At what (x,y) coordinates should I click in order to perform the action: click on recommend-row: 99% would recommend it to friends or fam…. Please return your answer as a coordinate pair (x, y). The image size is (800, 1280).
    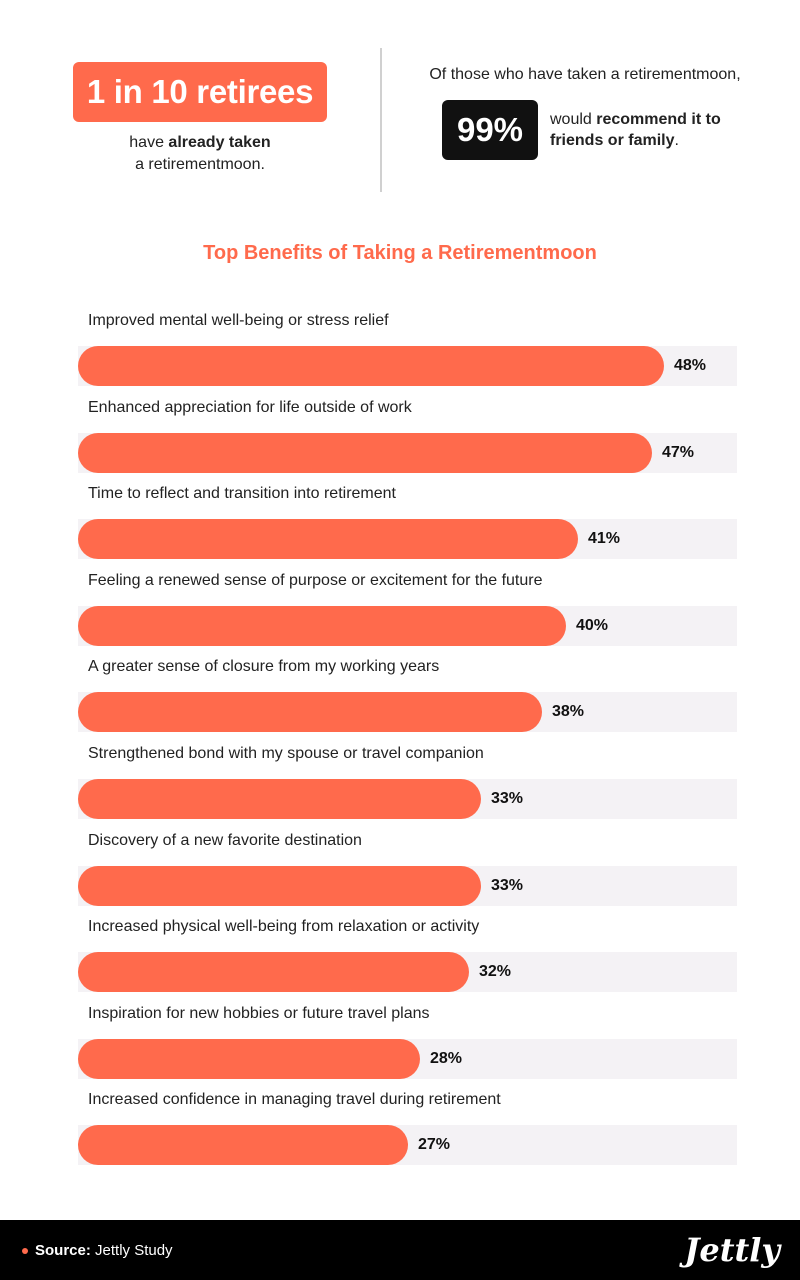
    Looking at the image, I should click on (585, 130).